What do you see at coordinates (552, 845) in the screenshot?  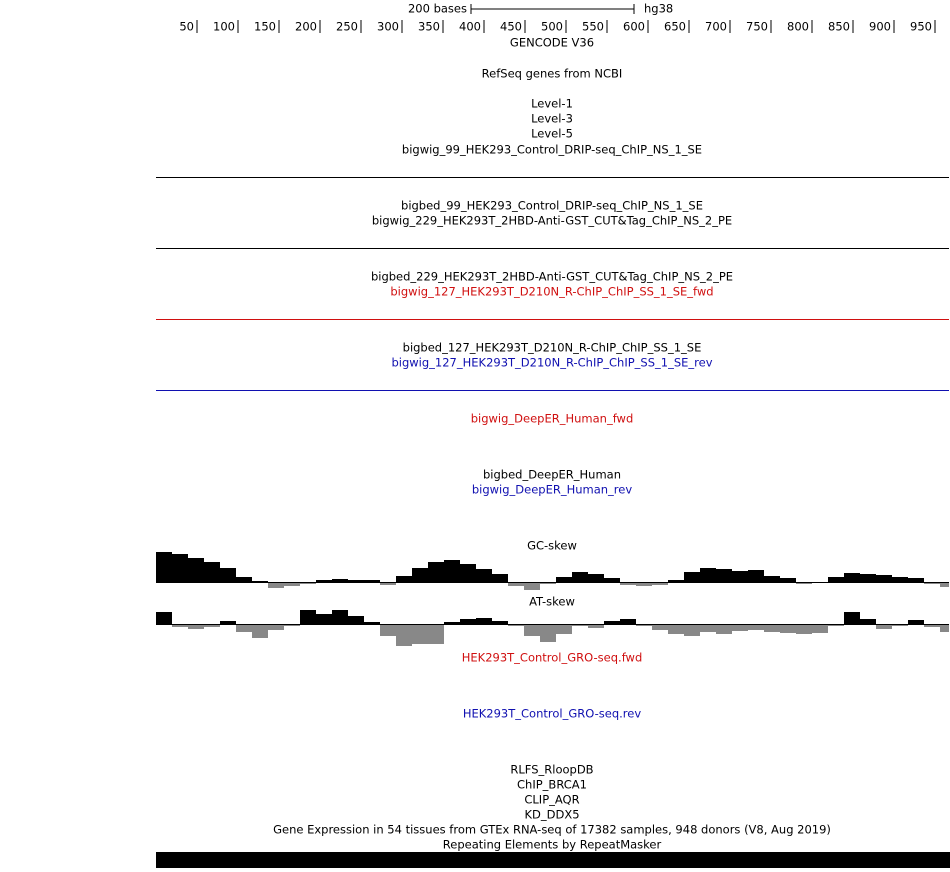 I see `track-label: Repeating Elements by RepeatMasker` at bounding box center [552, 845].